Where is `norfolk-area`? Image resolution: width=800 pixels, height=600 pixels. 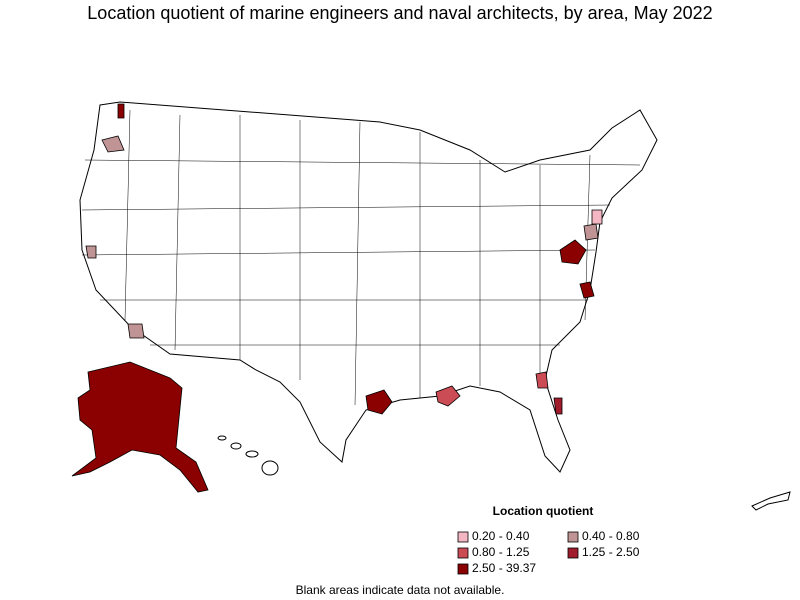
norfolk-area is located at coordinates (587, 290).